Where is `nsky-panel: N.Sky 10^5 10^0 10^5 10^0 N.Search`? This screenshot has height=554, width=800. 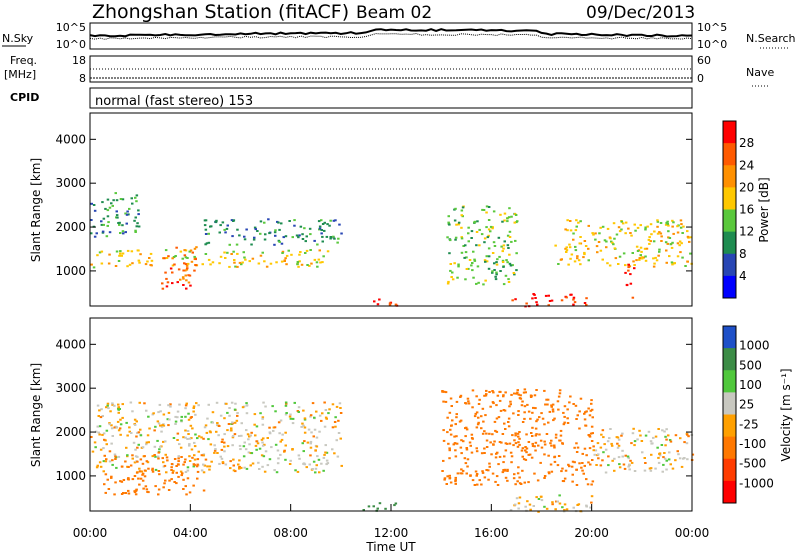 nsky-panel: N.Sky 10^5 10^0 10^5 10^0 N.Search is located at coordinates (399, 36).